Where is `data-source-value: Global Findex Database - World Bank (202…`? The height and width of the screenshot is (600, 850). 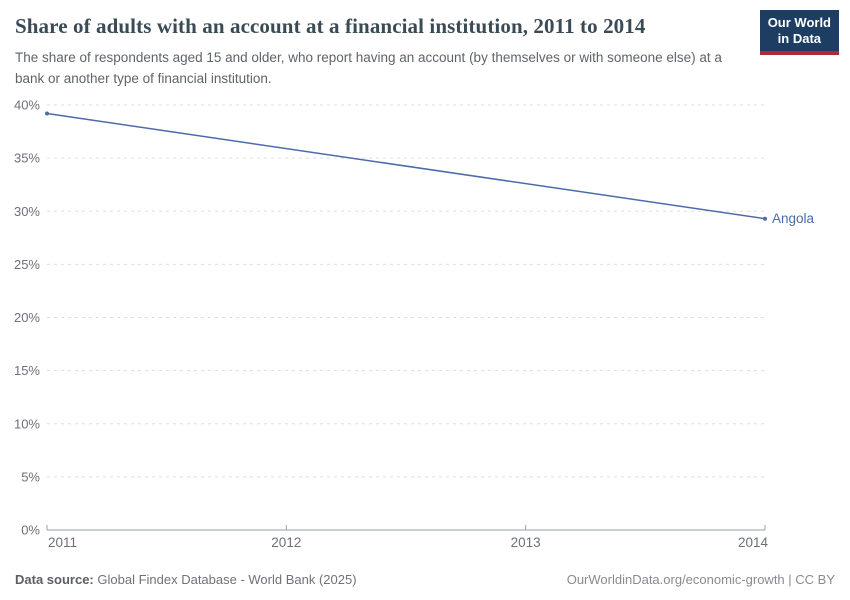
data-source-value: Global Findex Database - World Bank (202… is located at coordinates (227, 579).